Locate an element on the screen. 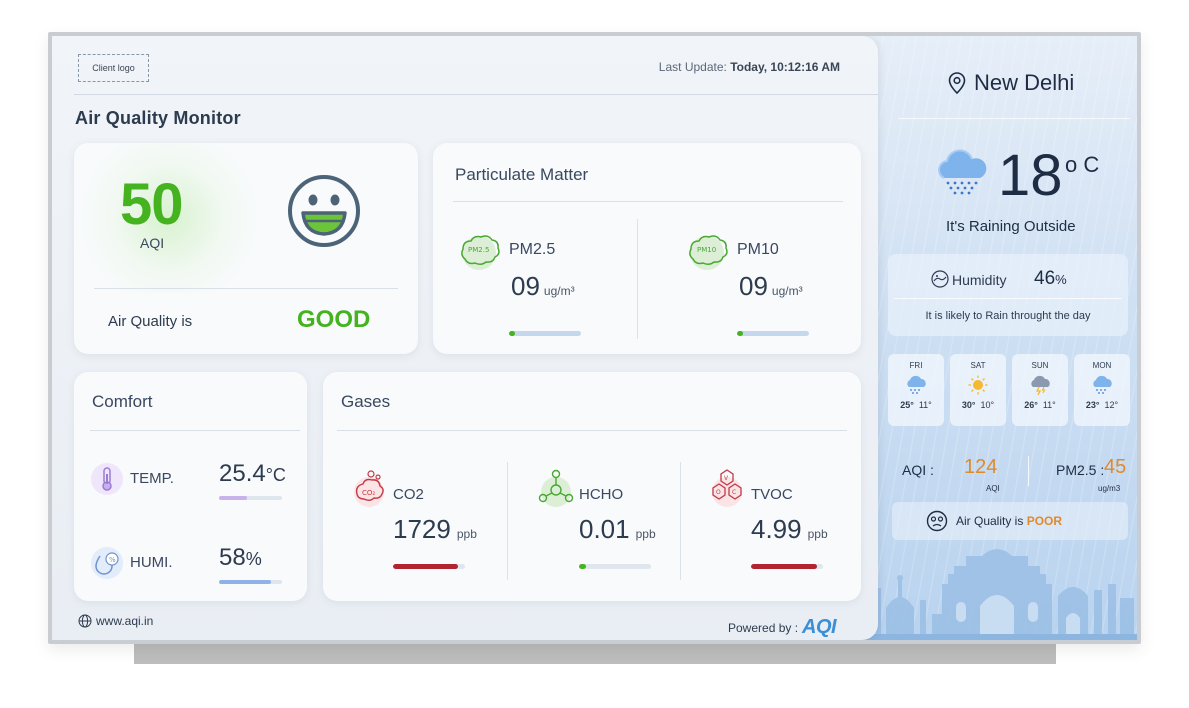 This screenshot has height=708, width=1189. weather-humidity-value: 46 is located at coordinates (1045, 278).